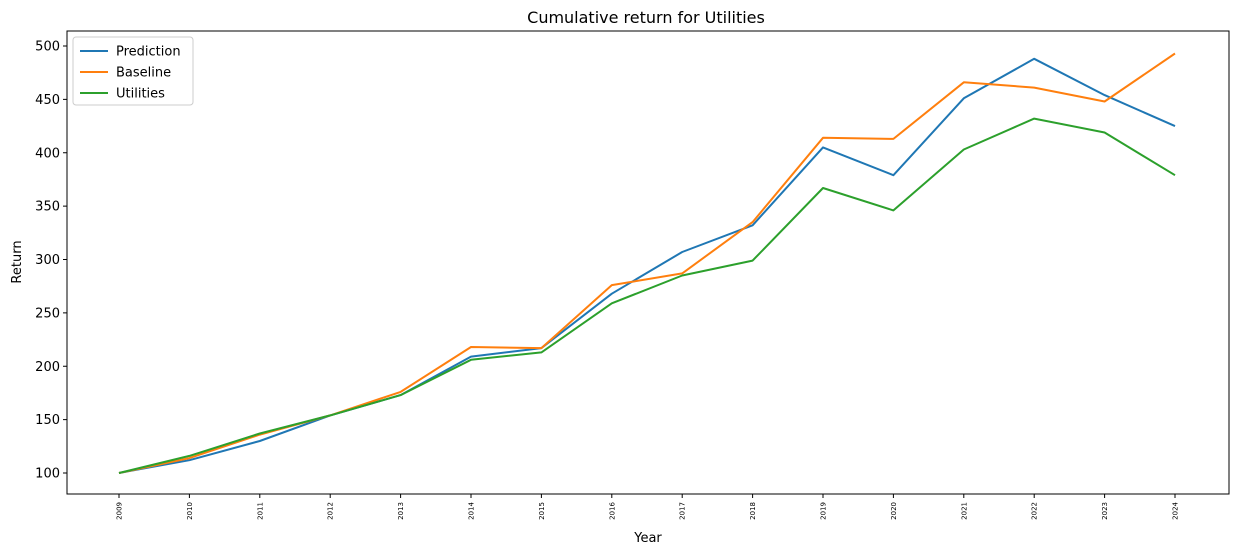 The width and height of the screenshot is (1238, 554). What do you see at coordinates (964, 511) in the screenshot?
I see `x-tick-label: 2021` at bounding box center [964, 511].